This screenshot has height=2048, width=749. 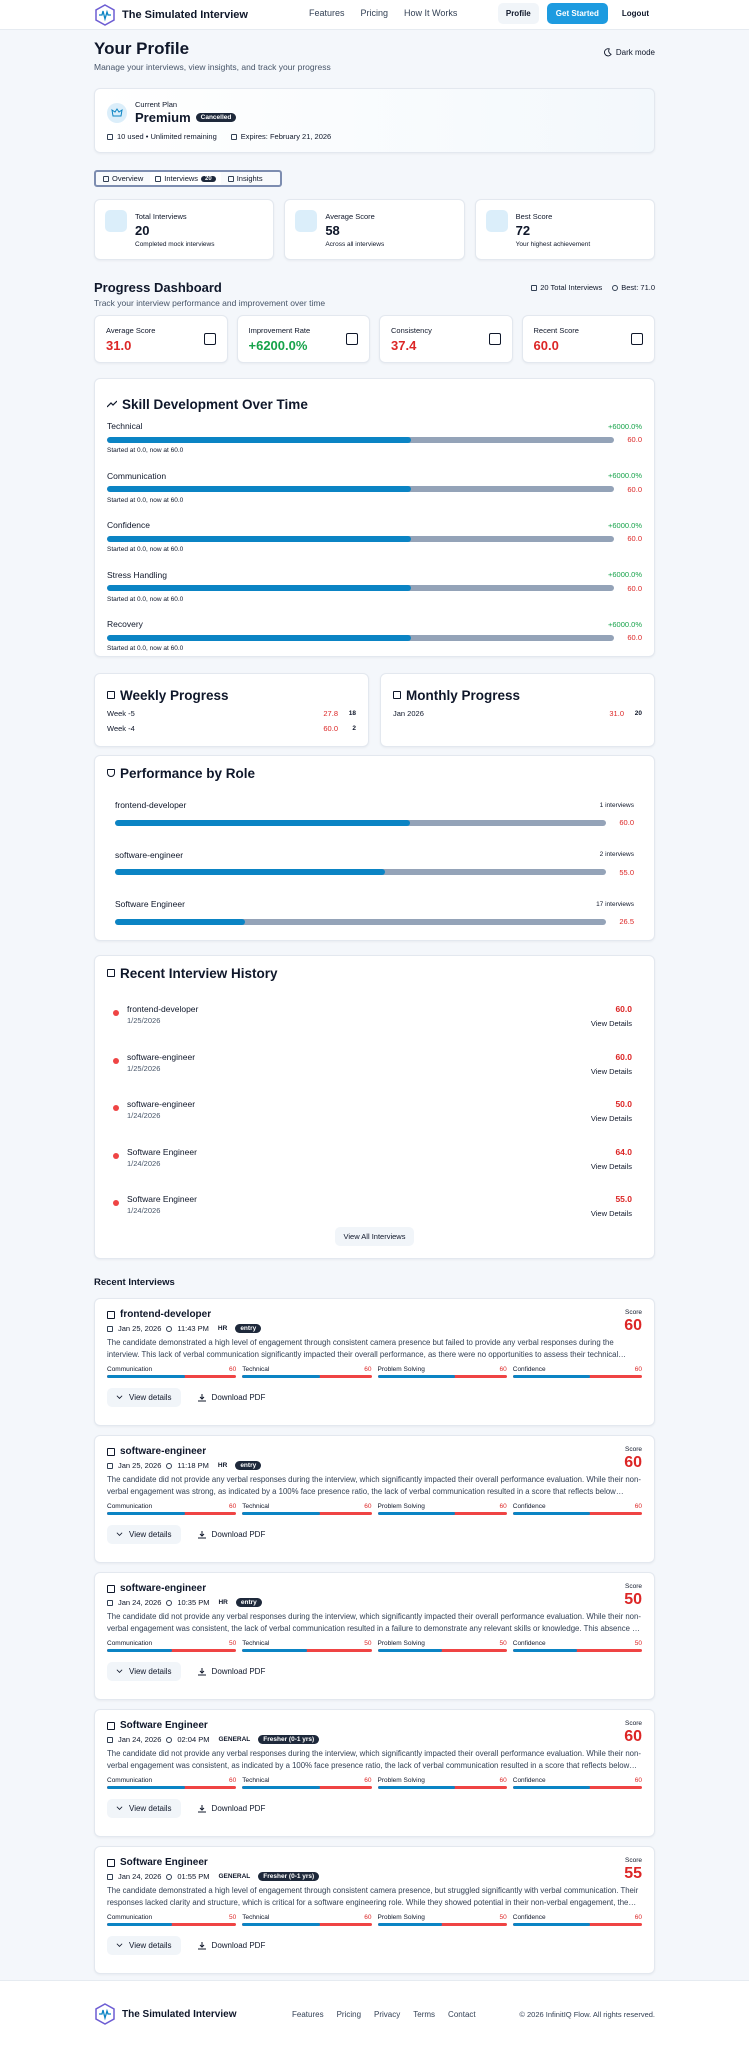 I want to click on nav-link: Pricing, so click(x=374, y=13).